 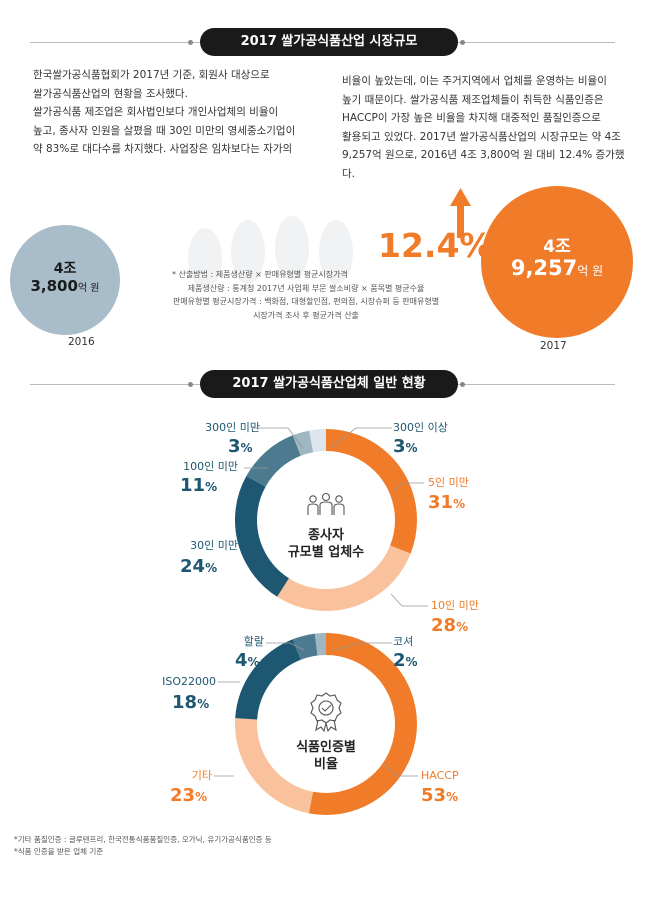 What do you see at coordinates (214, 545) in the screenshot?
I see `chart1-label-30-under: 30인 미만` at bounding box center [214, 545].